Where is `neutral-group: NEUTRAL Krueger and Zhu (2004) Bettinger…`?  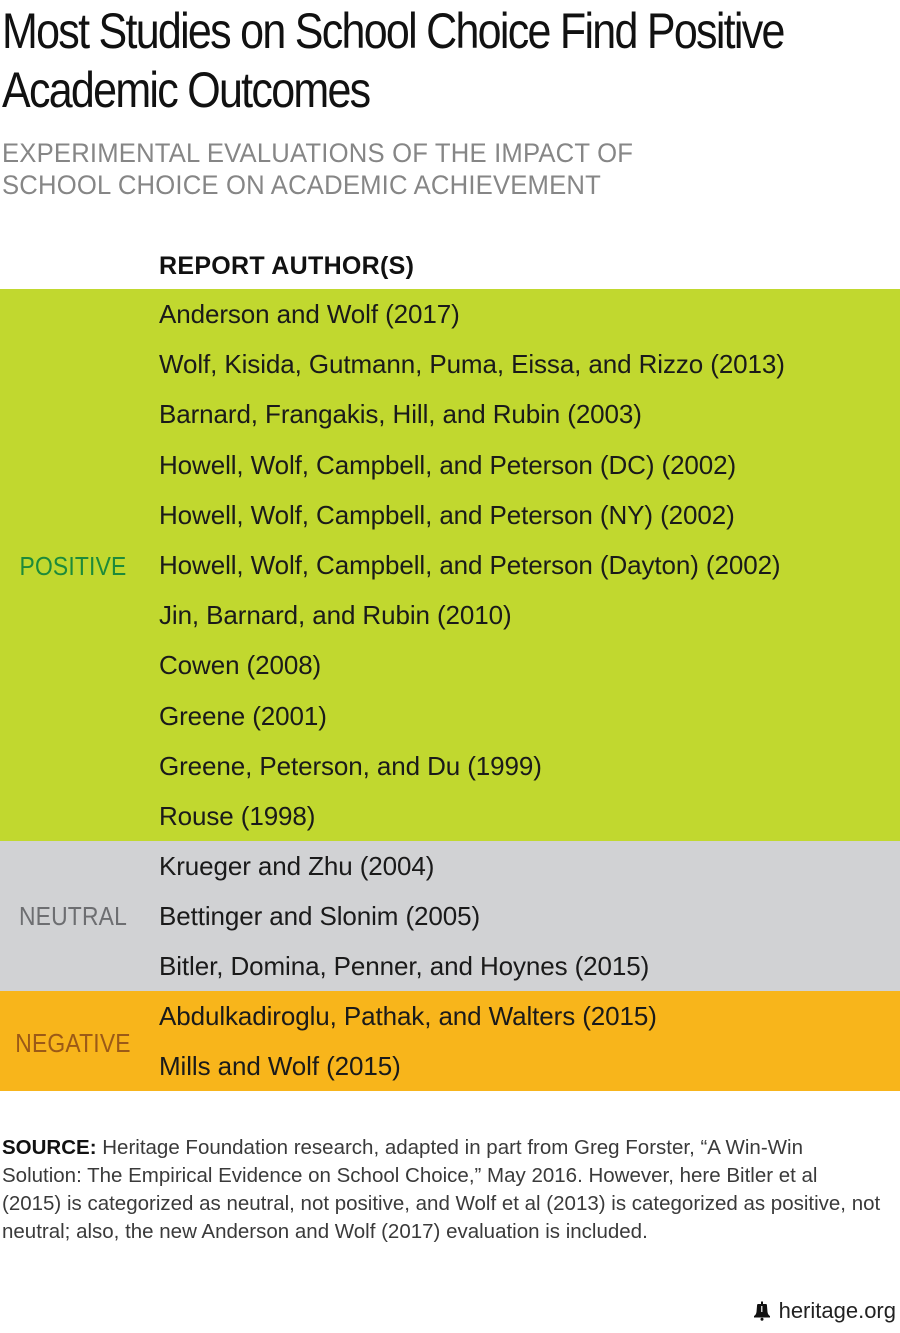 neutral-group: NEUTRAL Krueger and Zhu (2004) Bettinger… is located at coordinates (450, 916).